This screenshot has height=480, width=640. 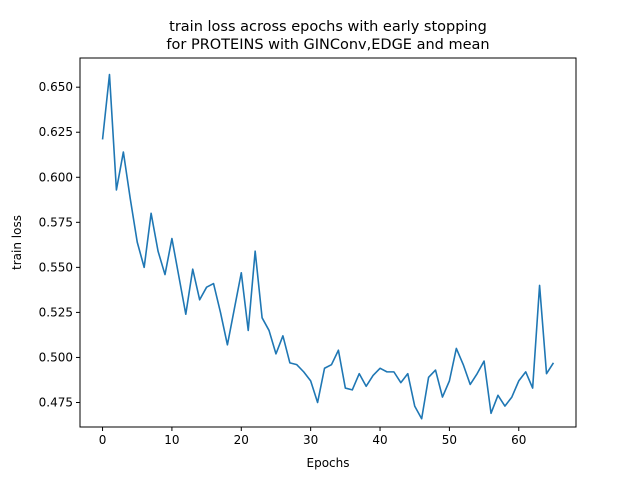 I want to click on y-tick-label: 0.475, so click(x=56, y=402).